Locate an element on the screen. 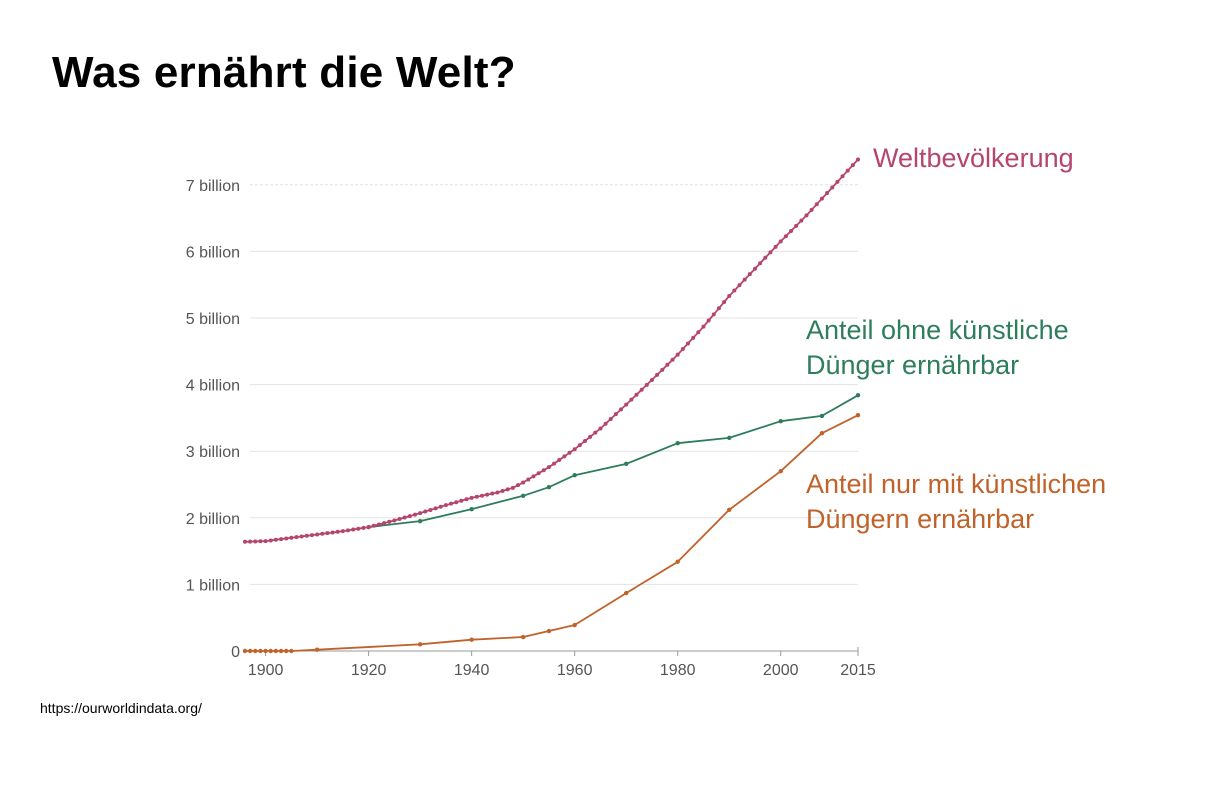  y-tick-label: 0 is located at coordinates (235, 652).